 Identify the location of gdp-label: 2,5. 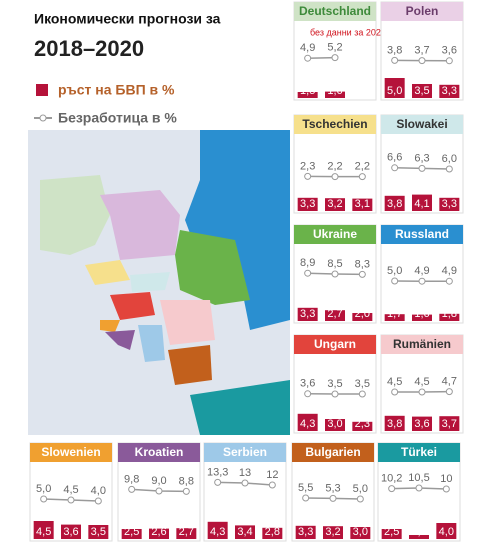
(131, 532).